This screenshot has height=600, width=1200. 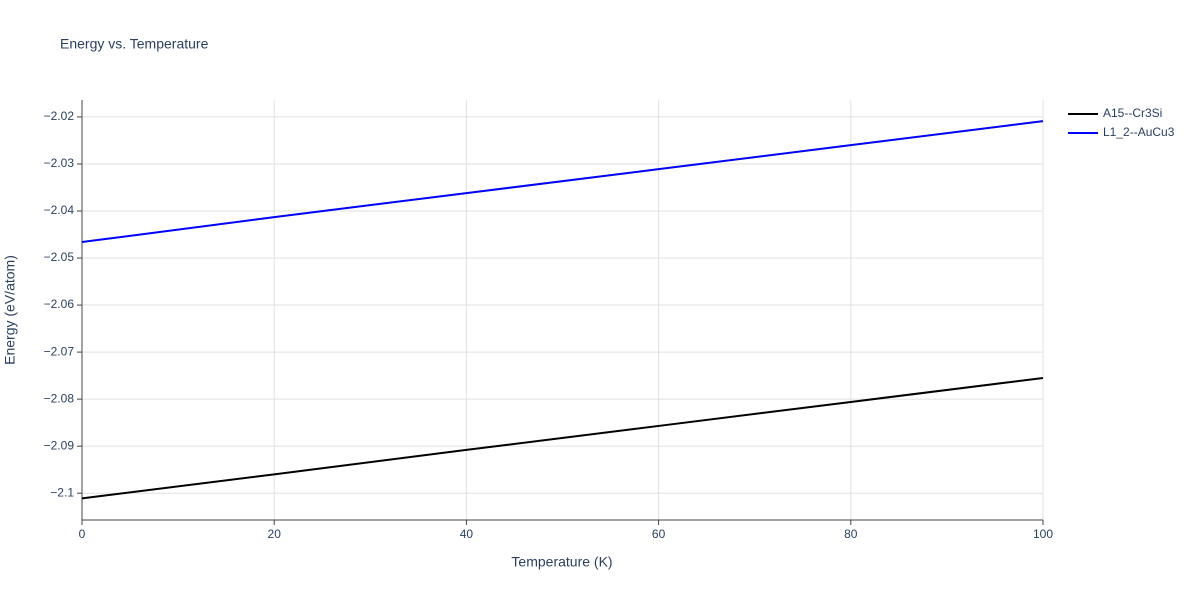 What do you see at coordinates (59, 116) in the screenshot?
I see `y-tick-label: −2.02` at bounding box center [59, 116].